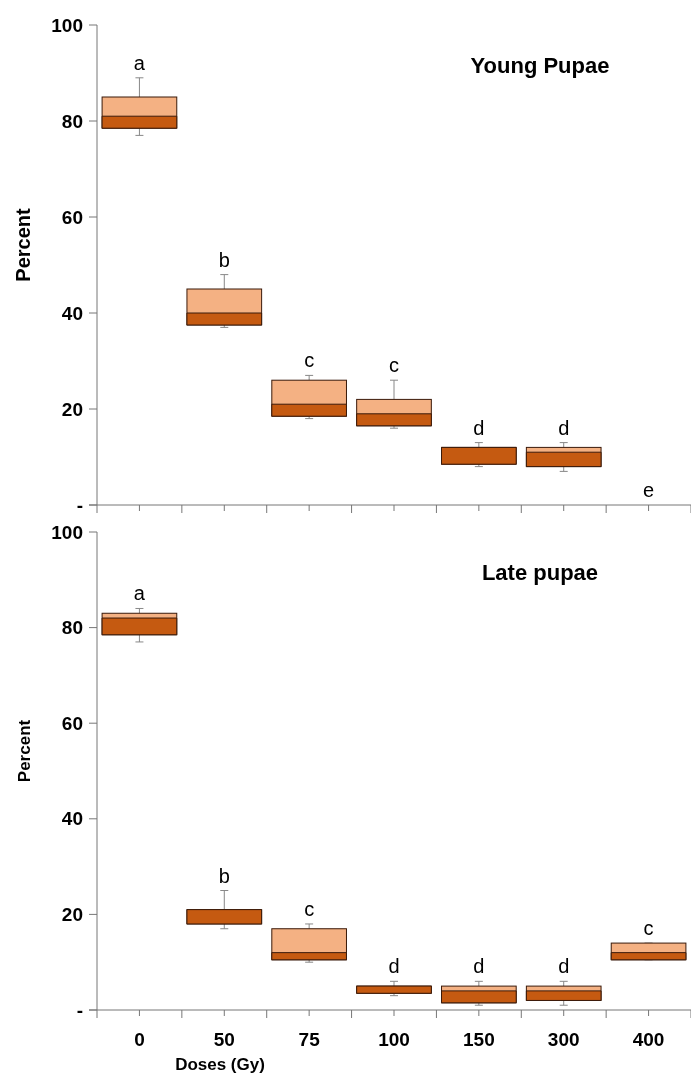 The image size is (691, 1077). I want to click on x-tick-label: 50, so click(224, 1039).